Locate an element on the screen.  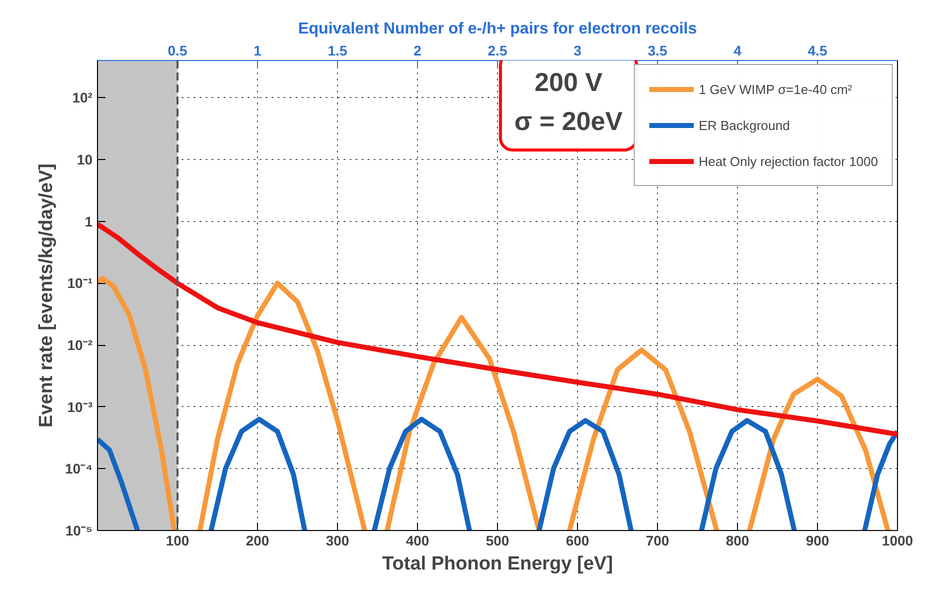
x2-tick-label: 2.5 is located at coordinates (498, 50).